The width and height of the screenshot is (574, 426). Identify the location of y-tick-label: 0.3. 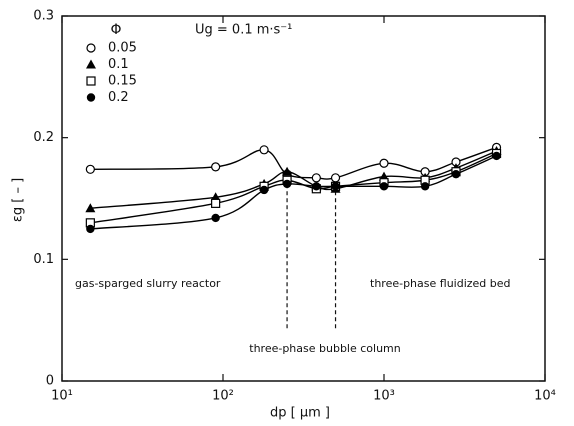
(43, 16).